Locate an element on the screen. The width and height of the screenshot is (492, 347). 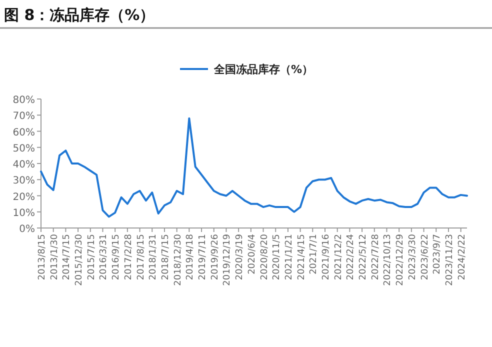
legend-label: 全国冻品库存（%） is located at coordinates (263, 69).